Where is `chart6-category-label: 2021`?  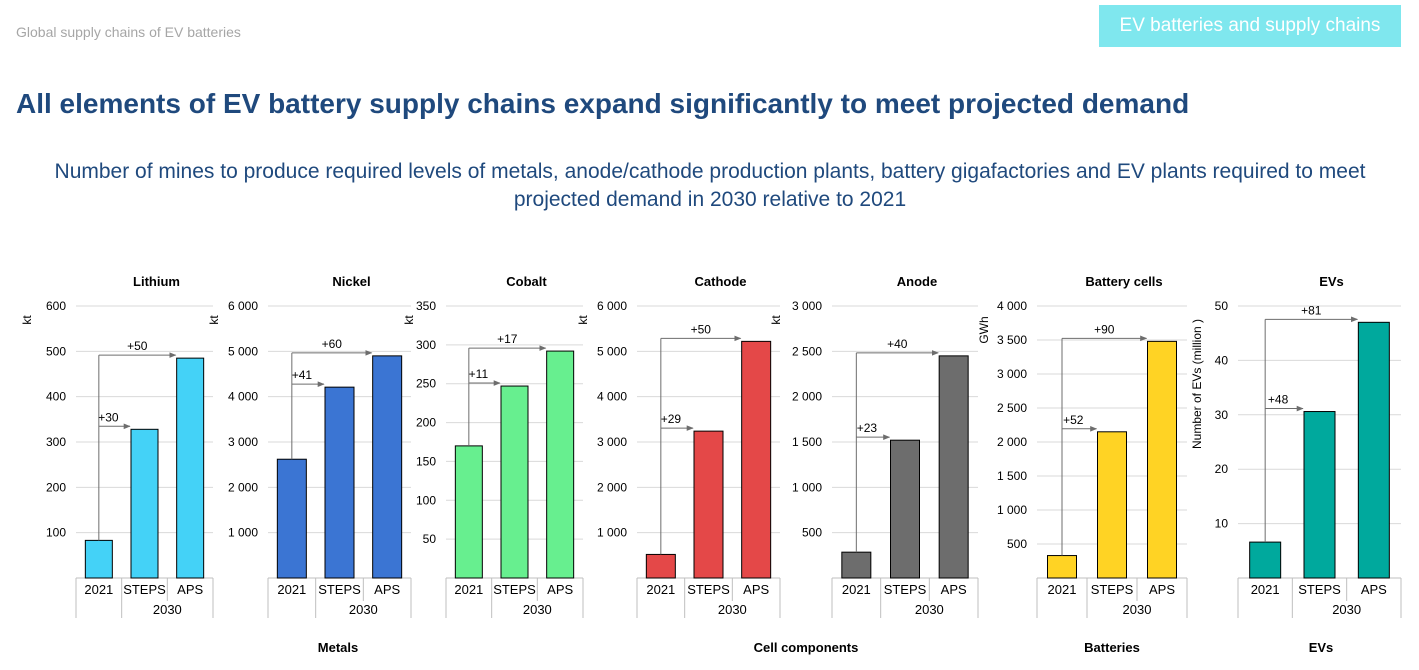 chart6-category-label: 2021 is located at coordinates (1265, 589).